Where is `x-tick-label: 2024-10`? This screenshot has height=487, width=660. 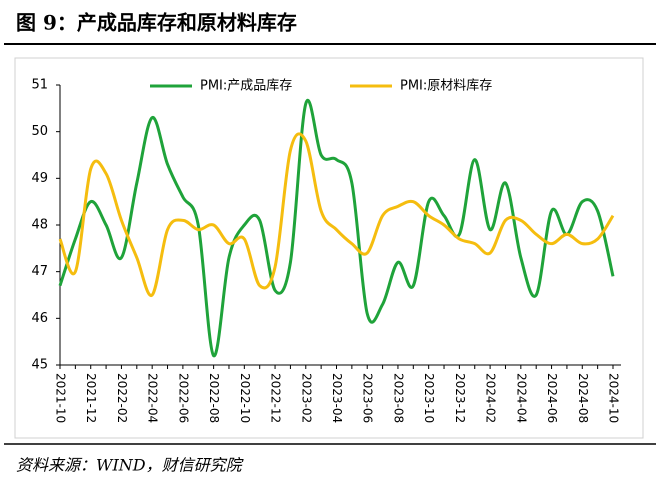
x-tick-label: 2024-10 is located at coordinates (614, 398).